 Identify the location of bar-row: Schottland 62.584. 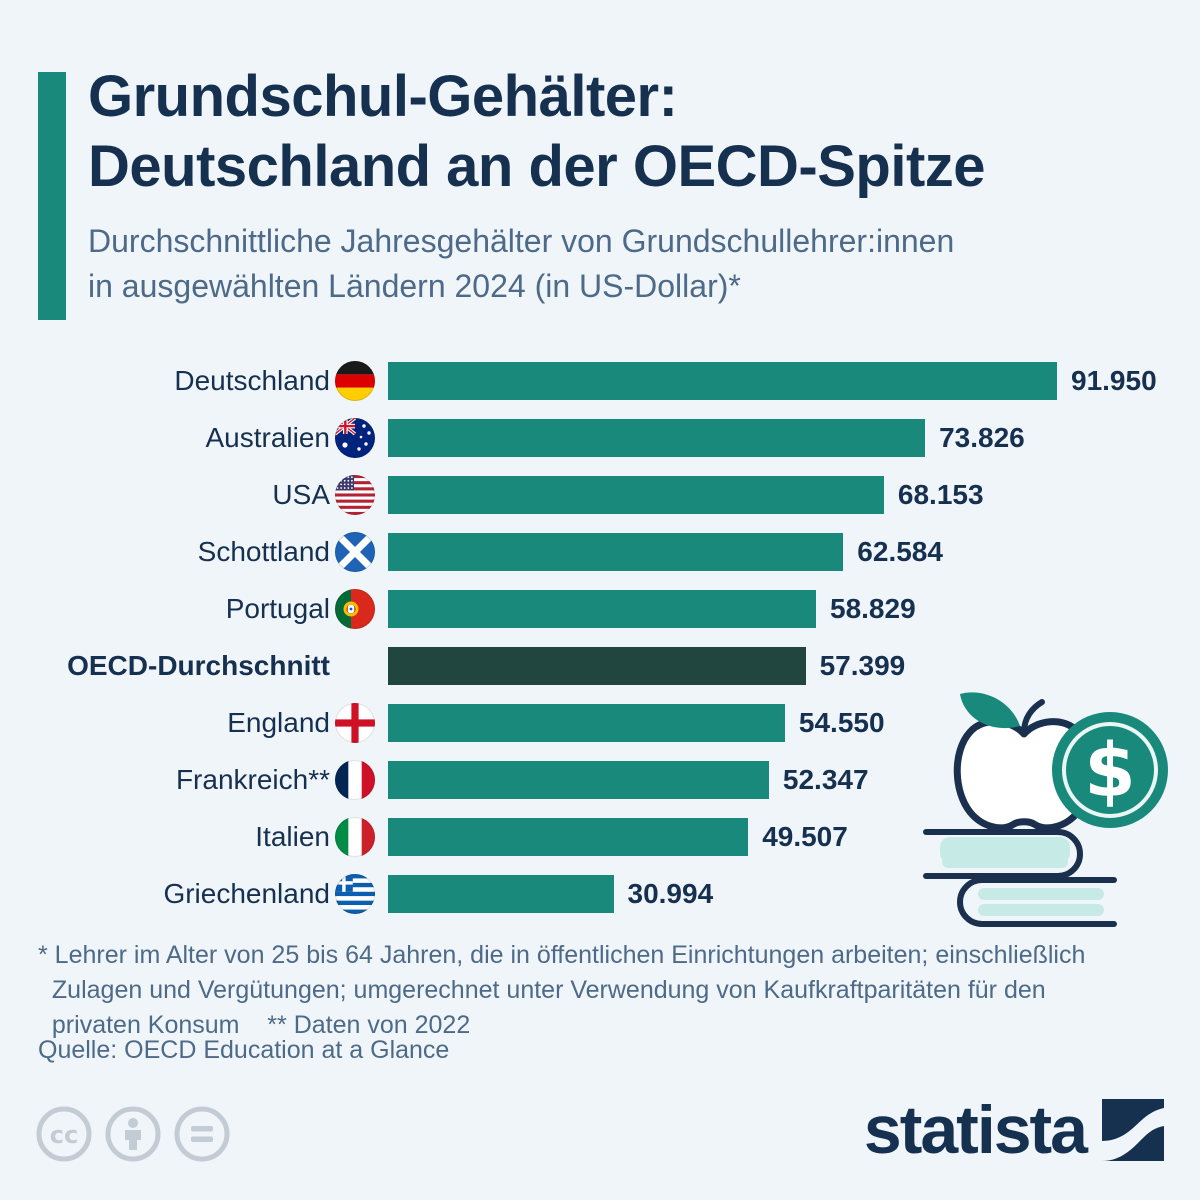
(600, 551).